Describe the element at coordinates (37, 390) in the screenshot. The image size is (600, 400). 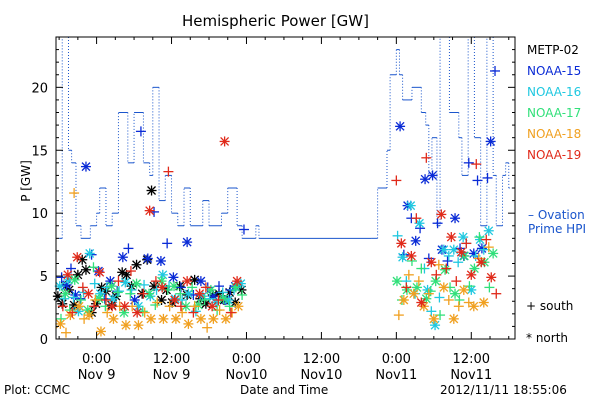
I see `footer-plot-credit: Plot: CCMC` at that location.